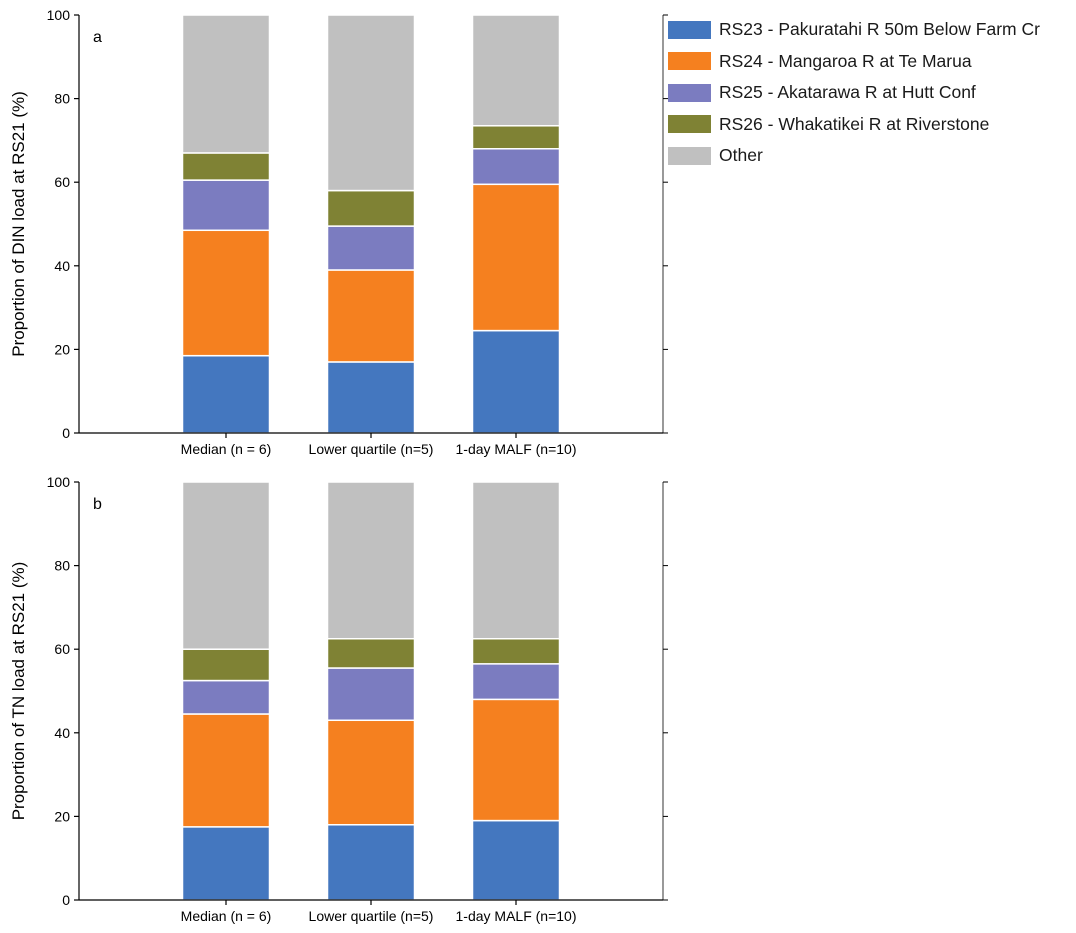 The width and height of the screenshot is (1076, 933). I want to click on panel-a-y-tick-label-0: 0, so click(66, 433).